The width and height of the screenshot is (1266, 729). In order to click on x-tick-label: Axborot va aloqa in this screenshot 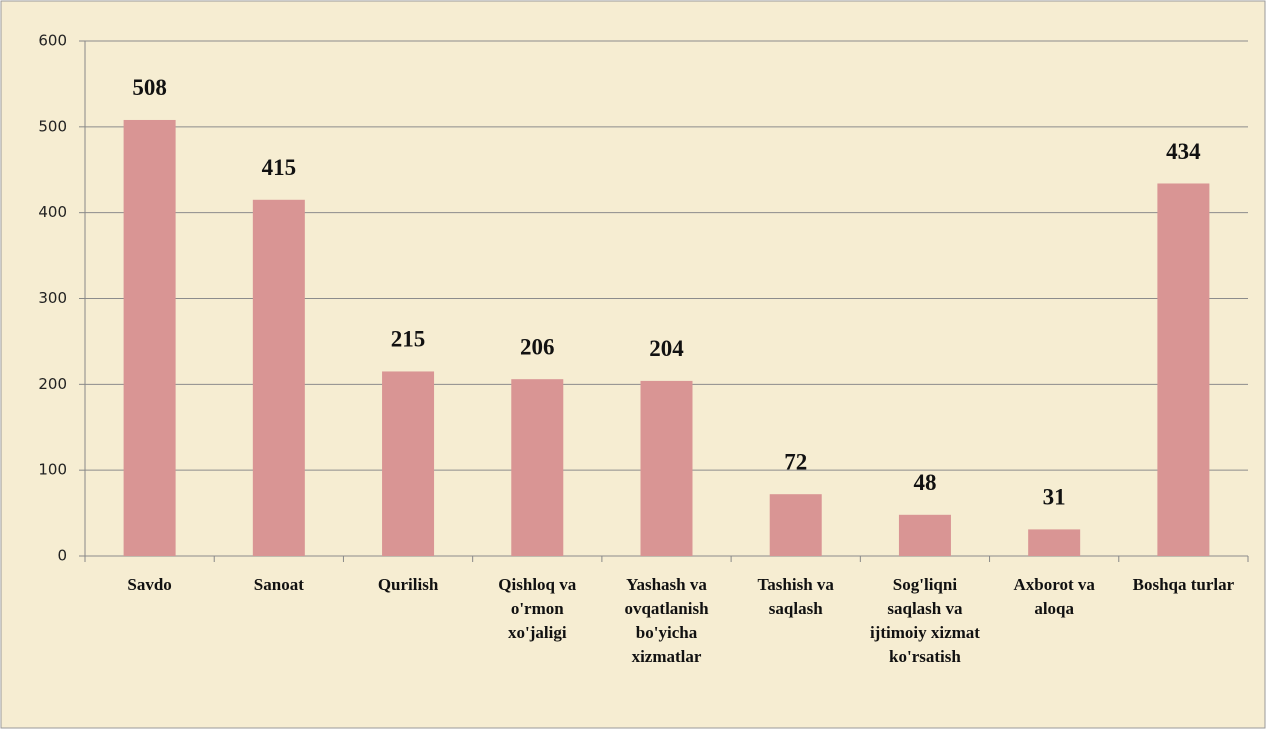, I will do `click(1054, 596)`.